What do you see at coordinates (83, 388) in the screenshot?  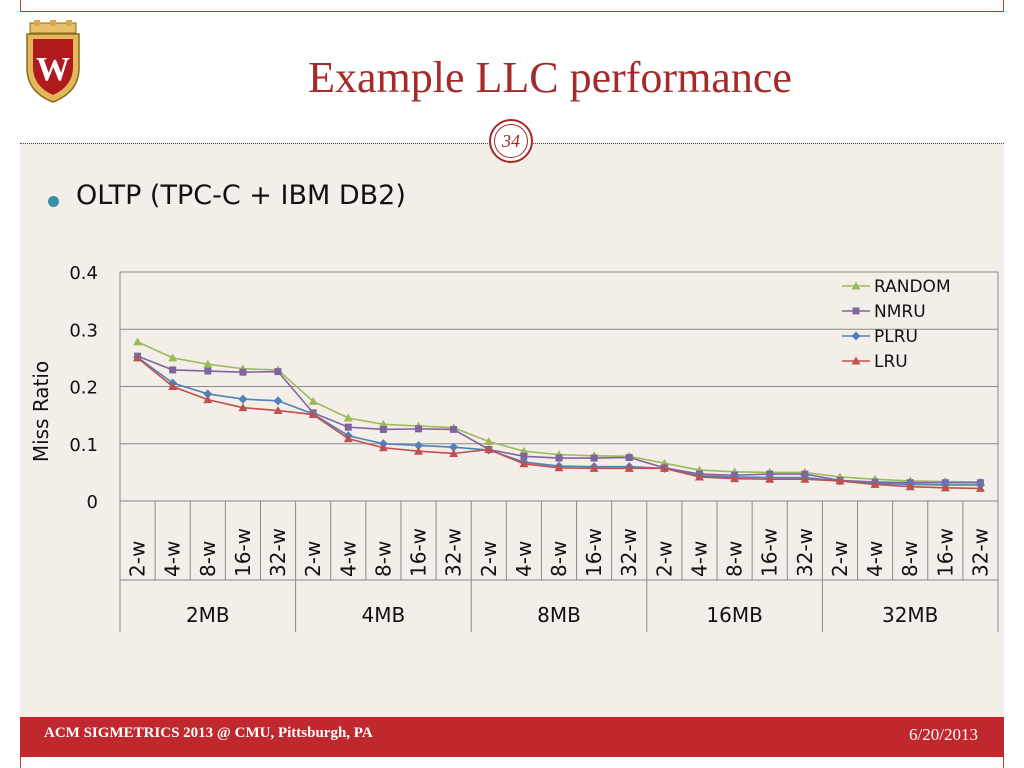 I see `y-tick-label: 0.2` at bounding box center [83, 388].